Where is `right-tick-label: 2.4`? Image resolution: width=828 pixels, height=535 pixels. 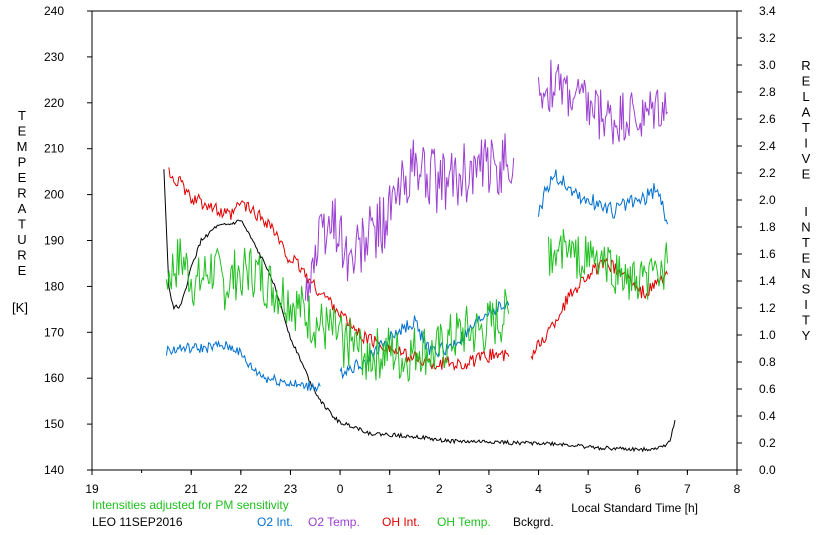 right-tick-label: 2.4 is located at coordinates (767, 146).